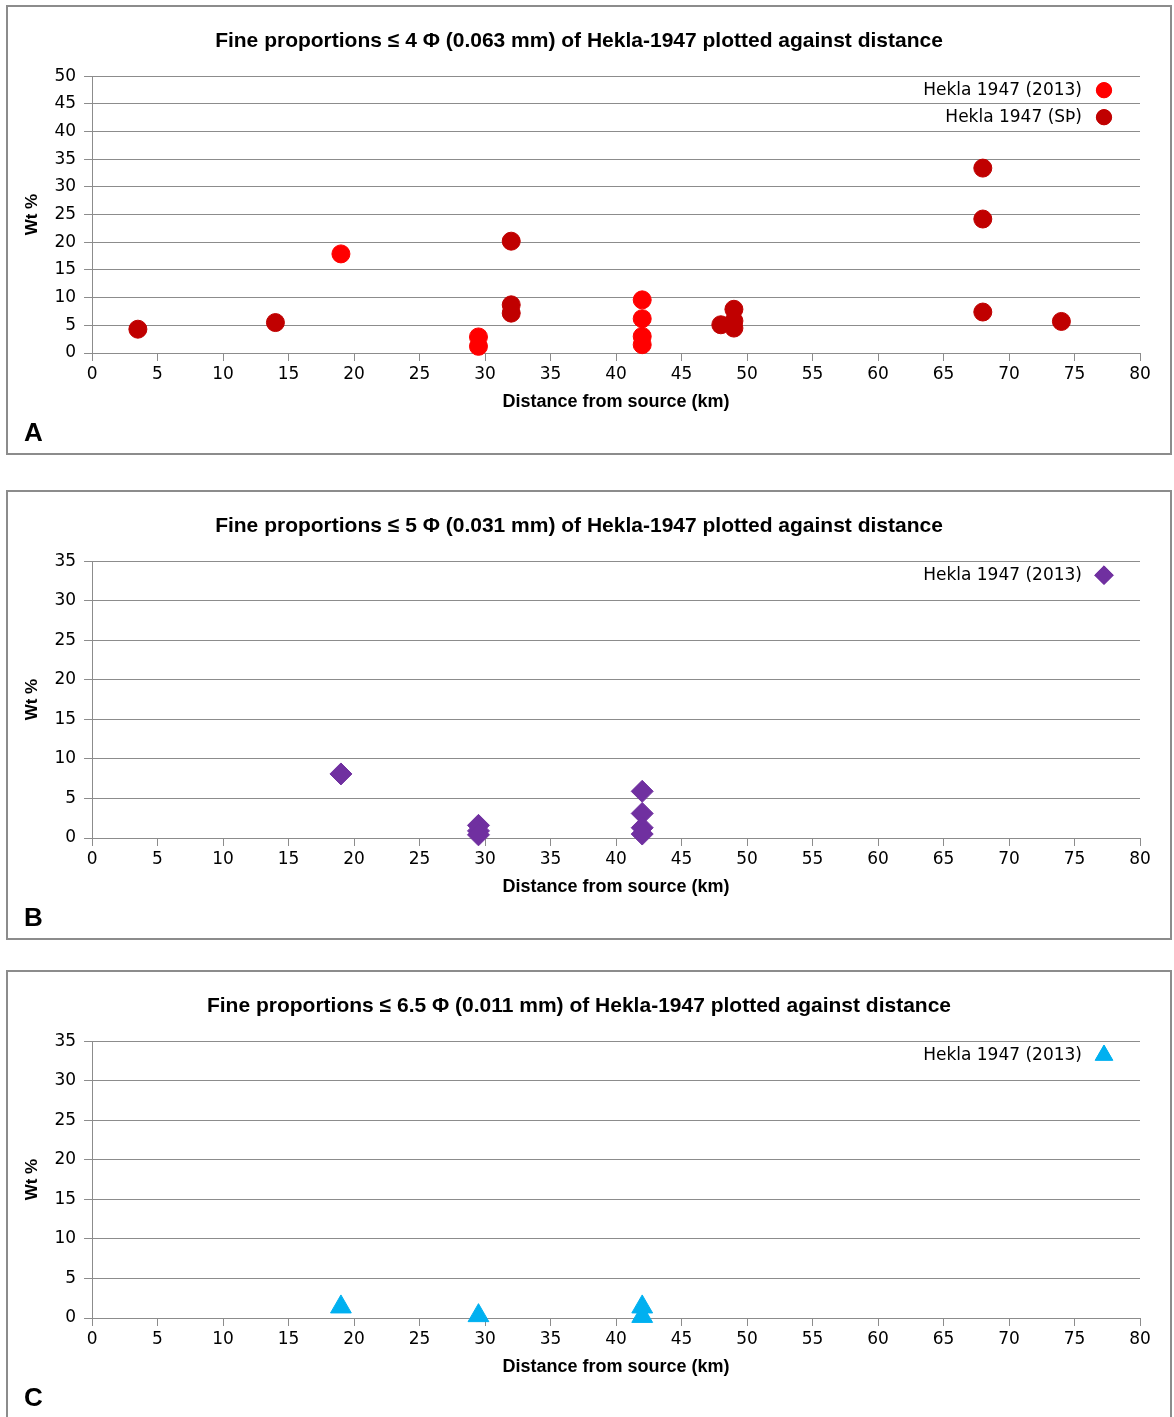  What do you see at coordinates (33, 917) in the screenshot?
I see `text: B` at bounding box center [33, 917].